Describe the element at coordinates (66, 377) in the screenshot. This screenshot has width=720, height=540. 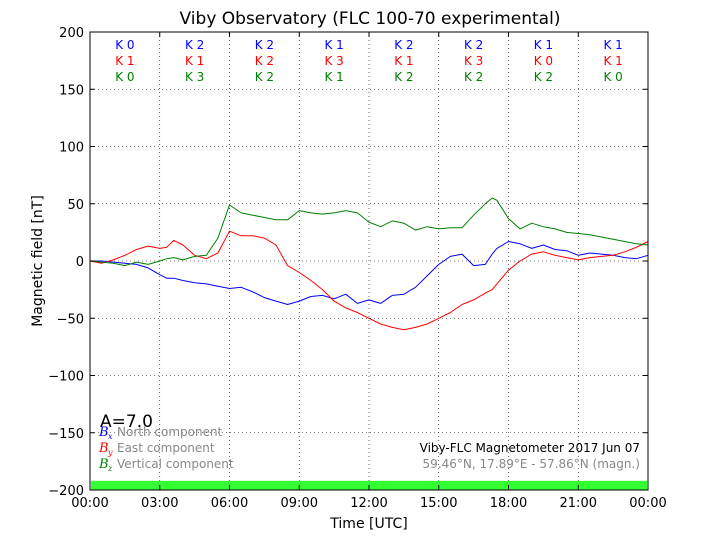
I see `y-tick-label: −100` at that location.